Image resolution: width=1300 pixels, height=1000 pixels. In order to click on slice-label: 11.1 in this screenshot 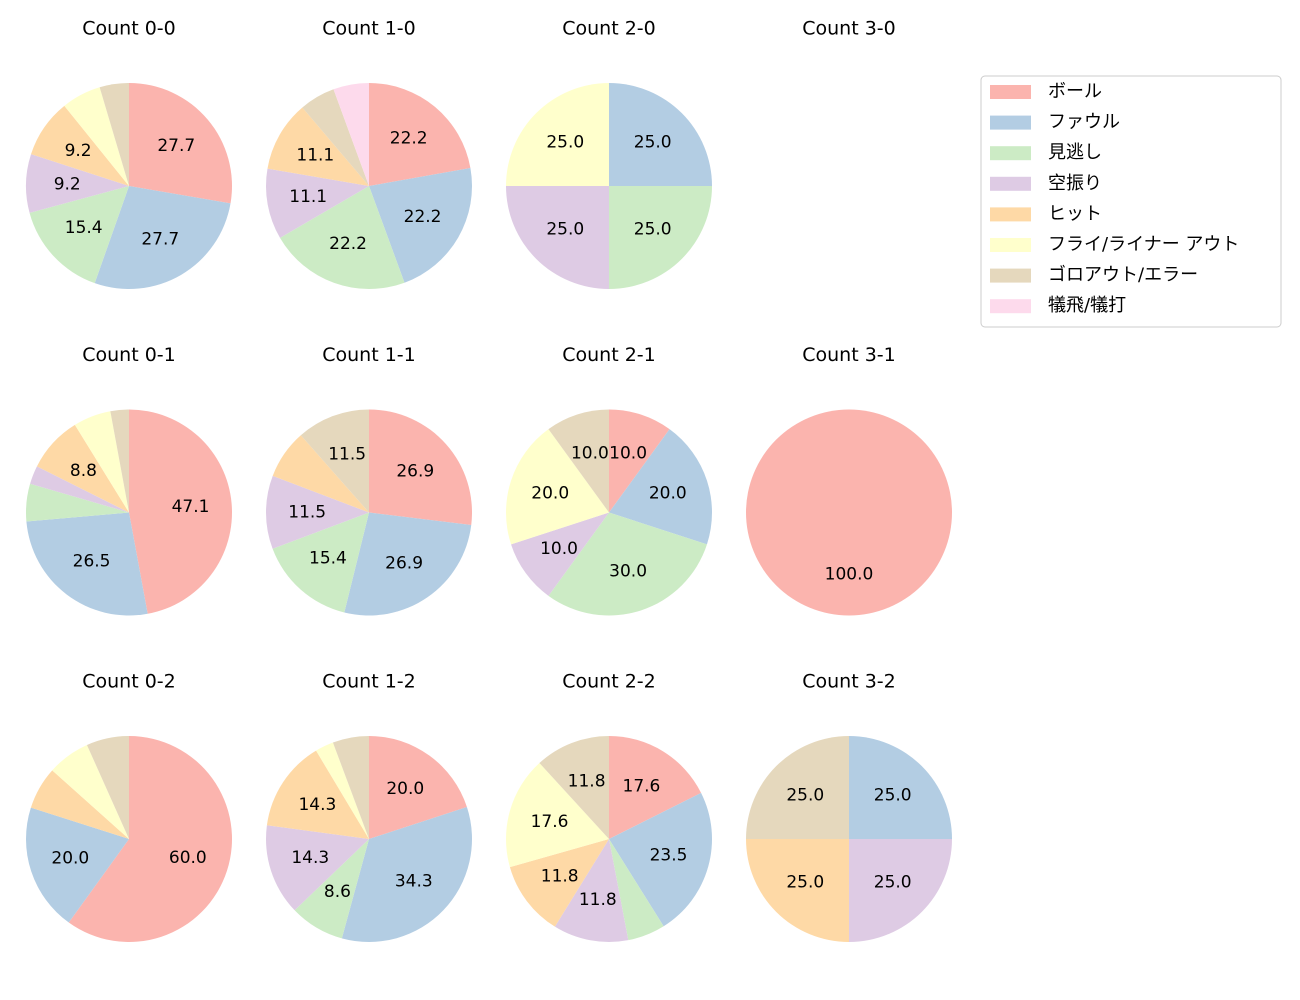, I will do `click(315, 155)`.